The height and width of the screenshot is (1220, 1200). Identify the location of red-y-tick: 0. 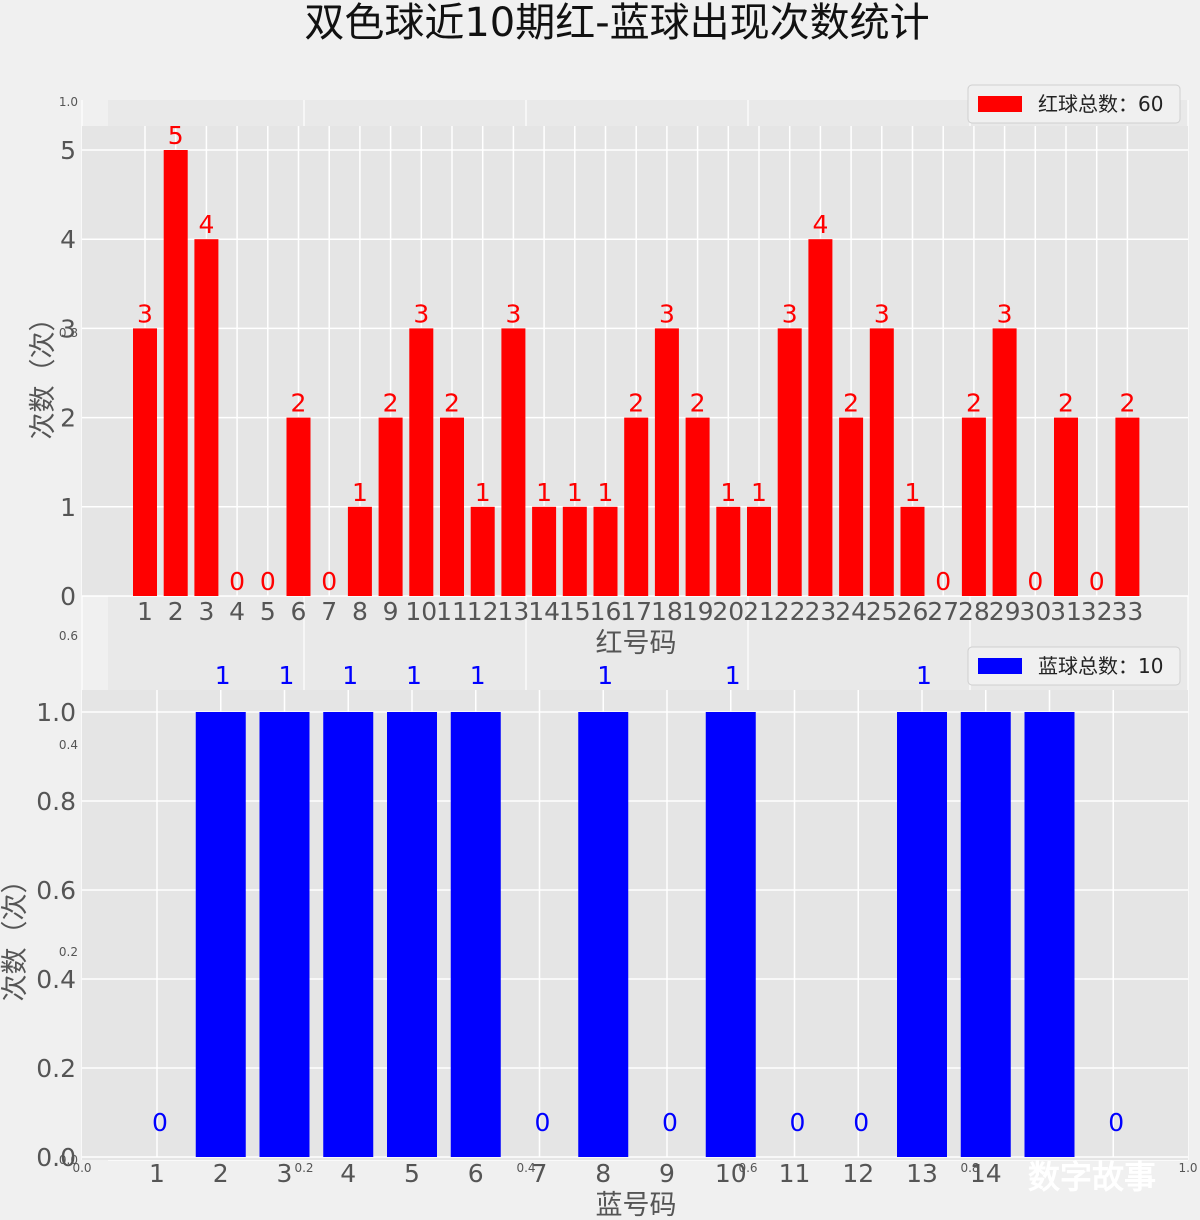
(68, 596).